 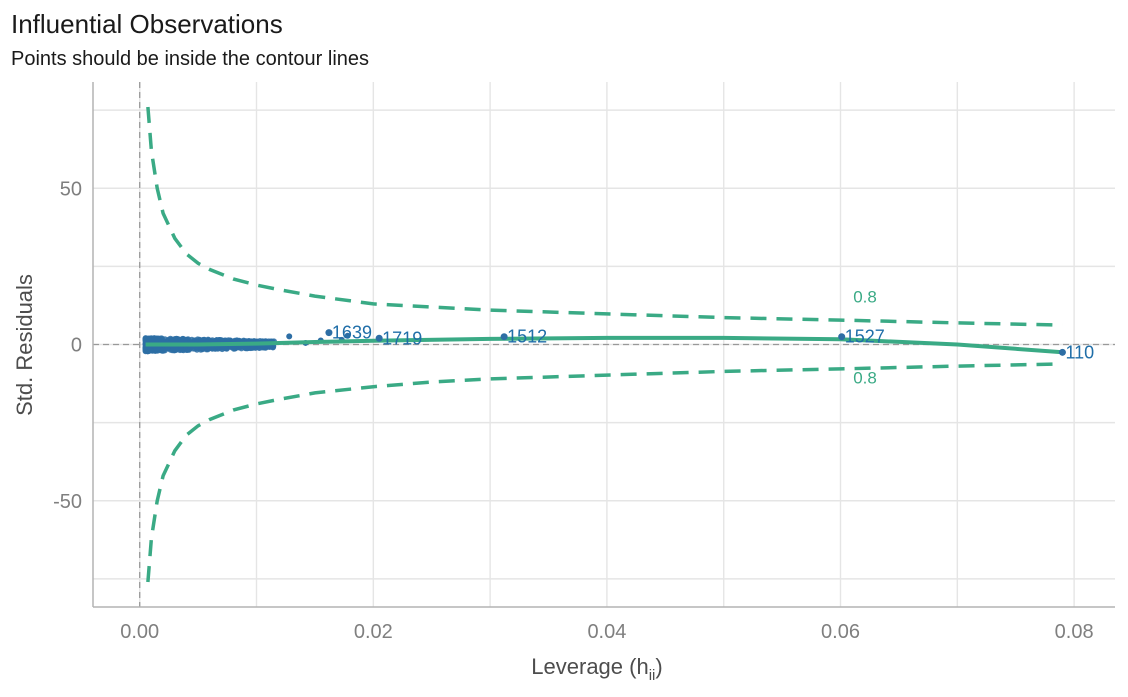 I want to click on x-tick-label: 0.06, so click(x=840, y=632).